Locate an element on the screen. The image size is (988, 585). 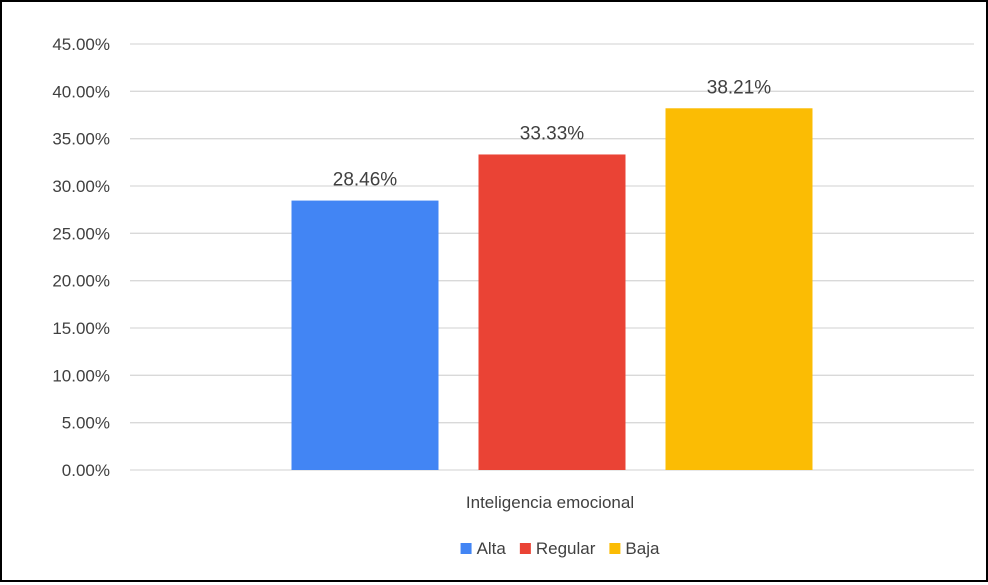
y-tick-label: 25.00% is located at coordinates (81, 233).